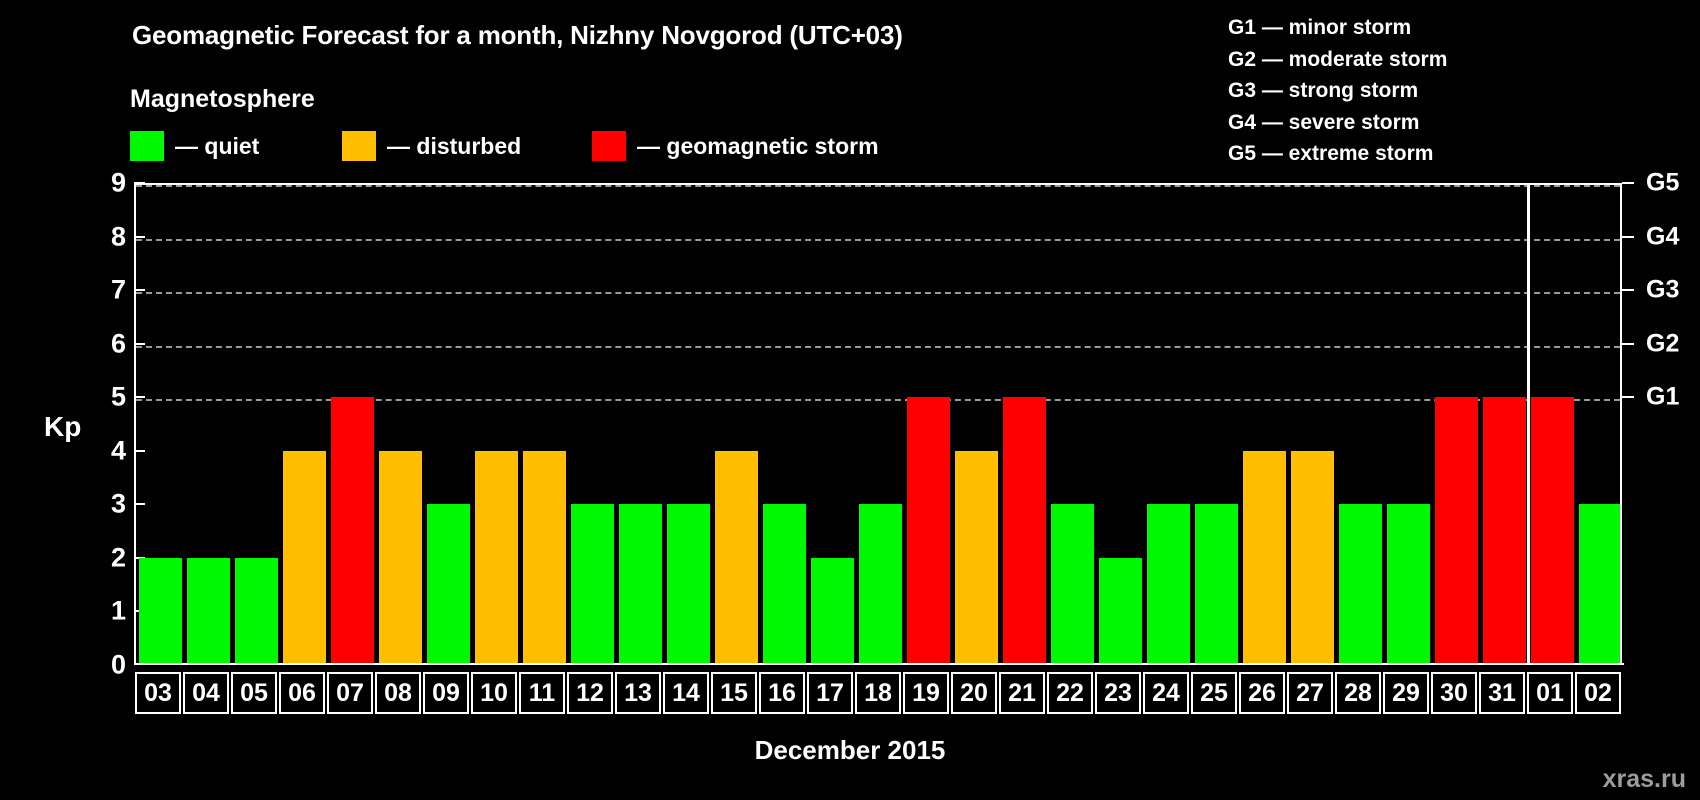  Describe the element at coordinates (1331, 153) in the screenshot. I see `g-legend-row-g5: G5 — extreme storm` at that location.